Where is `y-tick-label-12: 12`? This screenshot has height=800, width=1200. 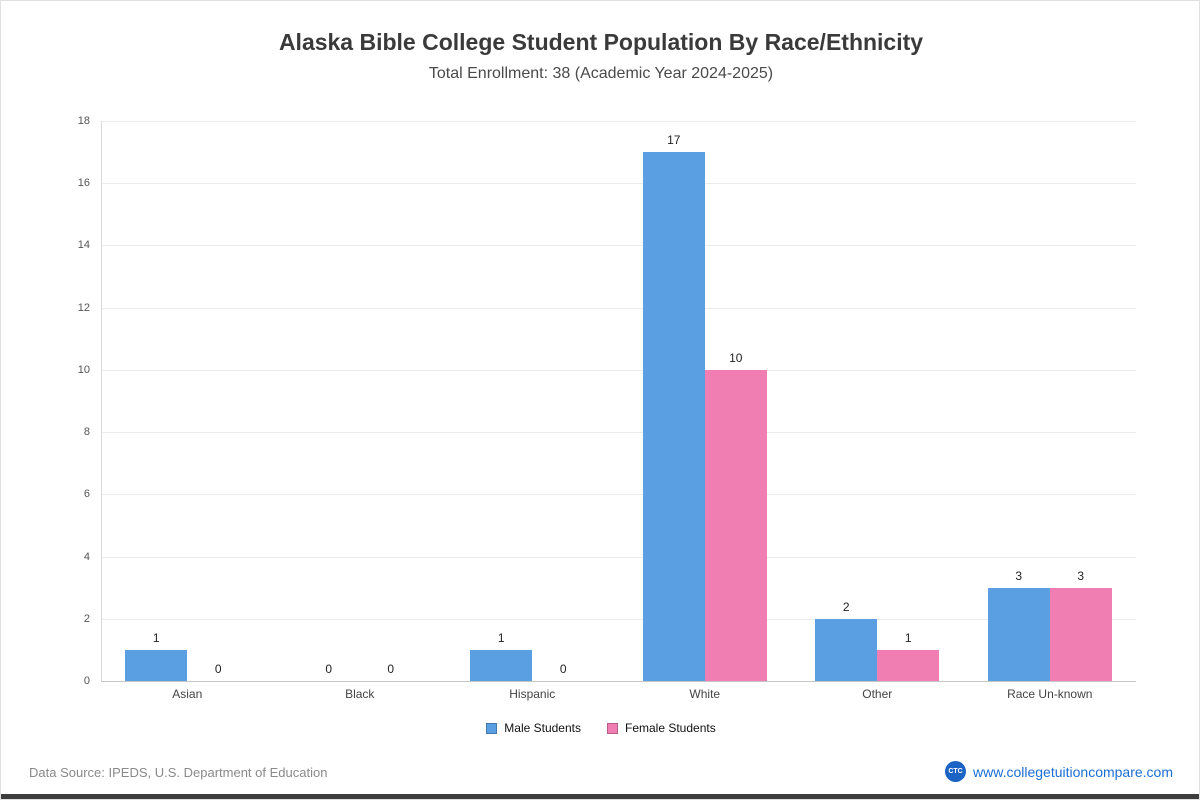
y-tick-label-12: 12 is located at coordinates (83, 307).